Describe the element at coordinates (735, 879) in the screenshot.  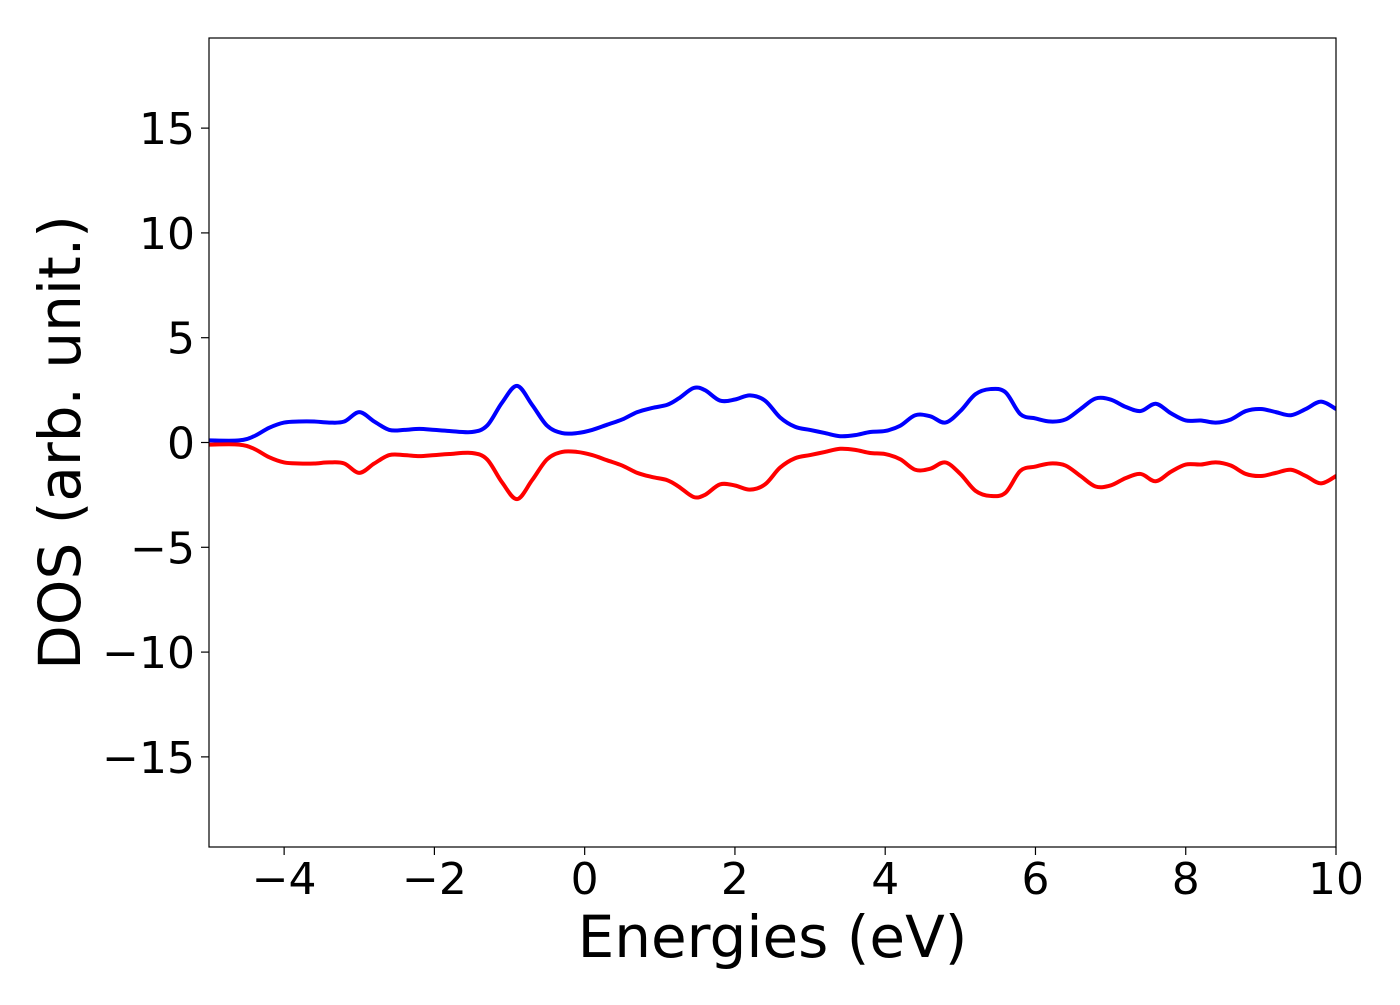
I see `x-tick-label: 2` at that location.